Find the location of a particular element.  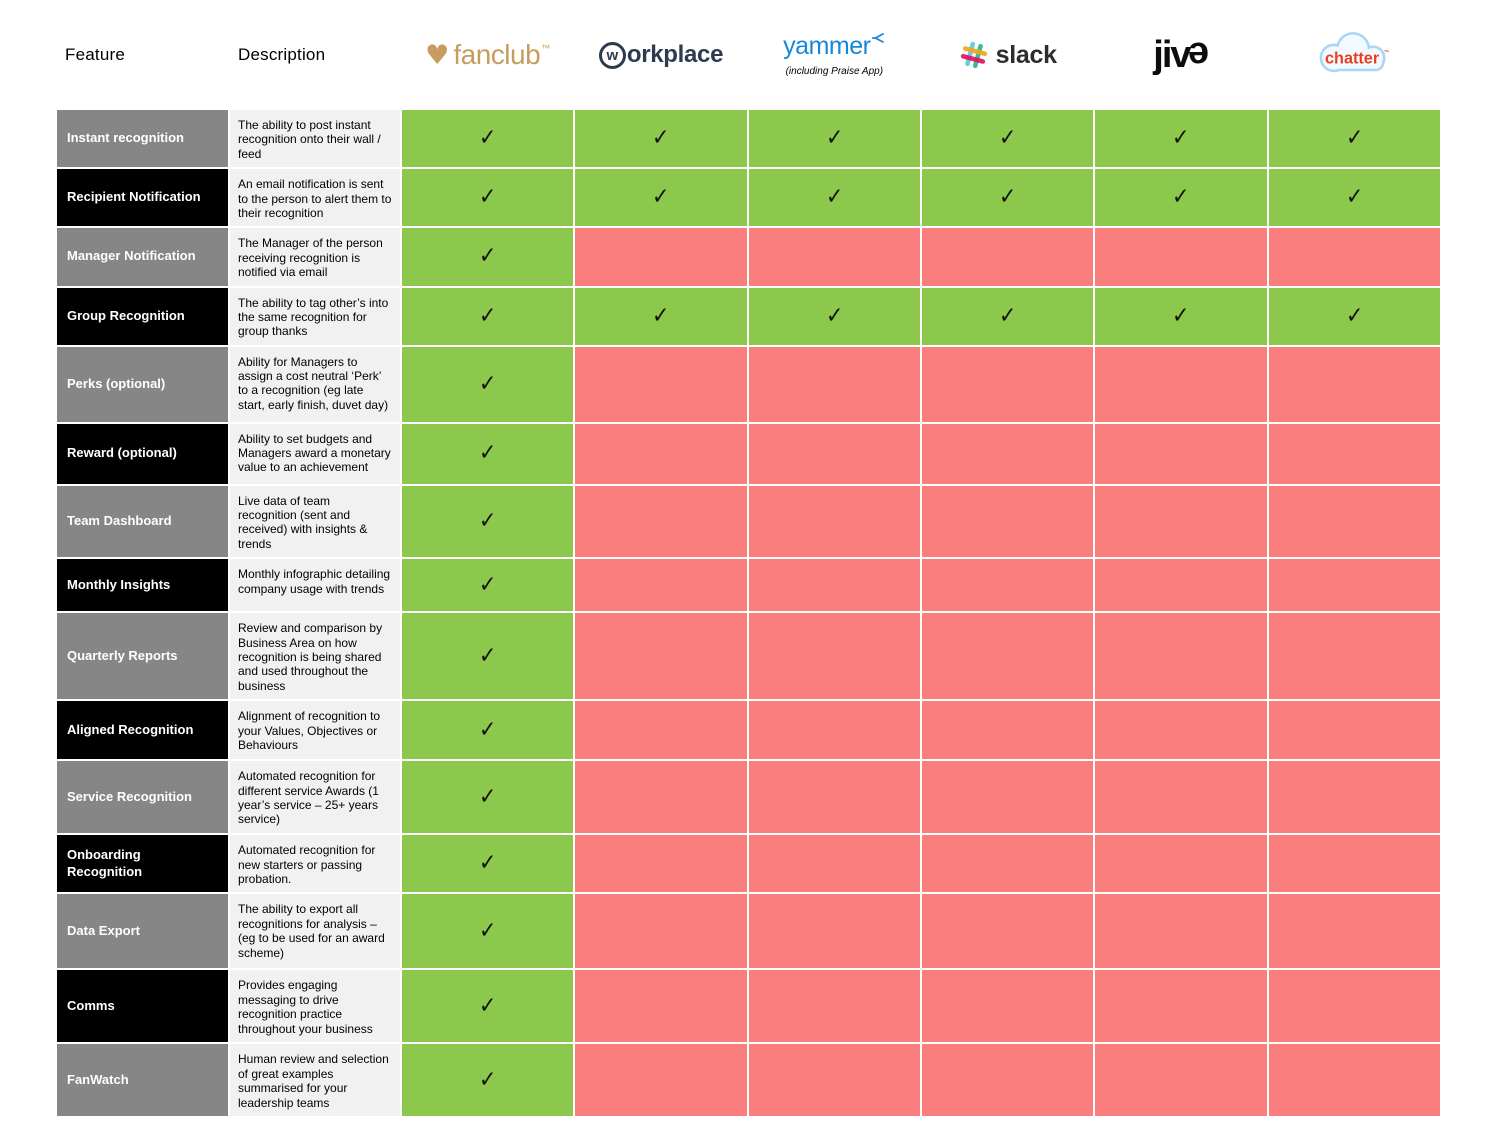

feature-cell: Instant recognition is located at coordinates (142, 139).